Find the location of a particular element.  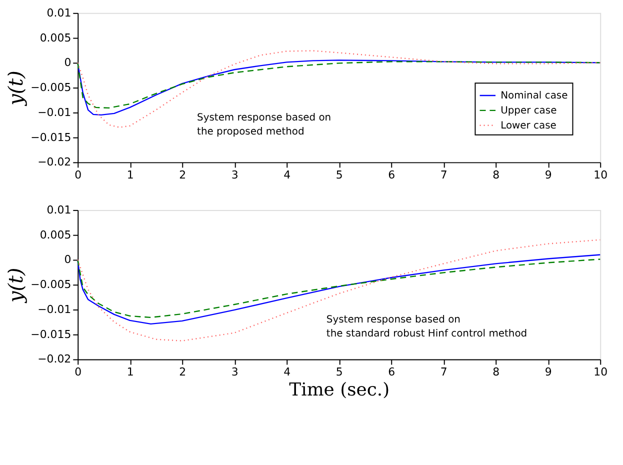

legend-label: Upper case is located at coordinates (528, 110).